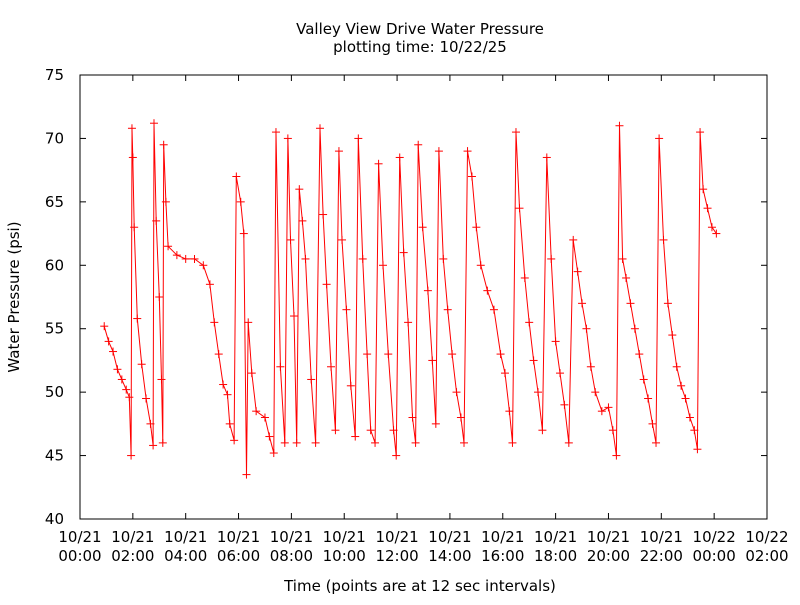 The height and width of the screenshot is (605, 800). Describe the element at coordinates (608, 556) in the screenshot. I see `x-tick-time-label: 20:00` at that location.